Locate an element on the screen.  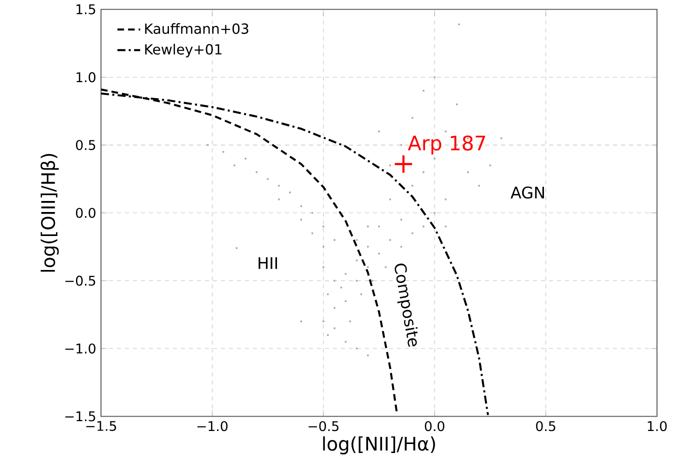
x-tick-label: 0.5 is located at coordinates (546, 425).